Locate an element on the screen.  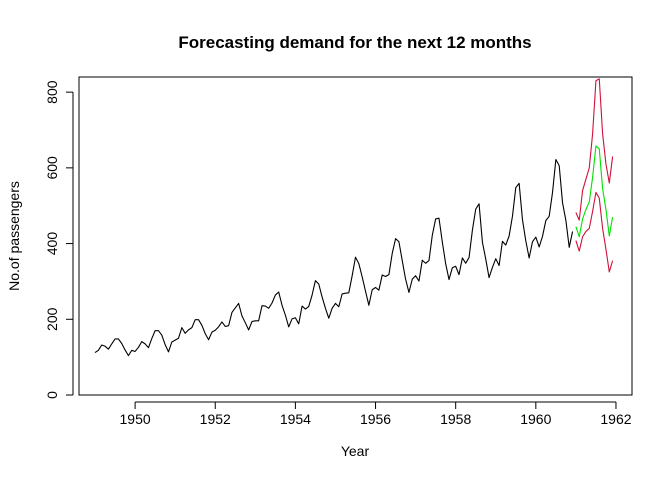
y-axis: 0 200 400 600 800 is located at coordinates (59, 239).